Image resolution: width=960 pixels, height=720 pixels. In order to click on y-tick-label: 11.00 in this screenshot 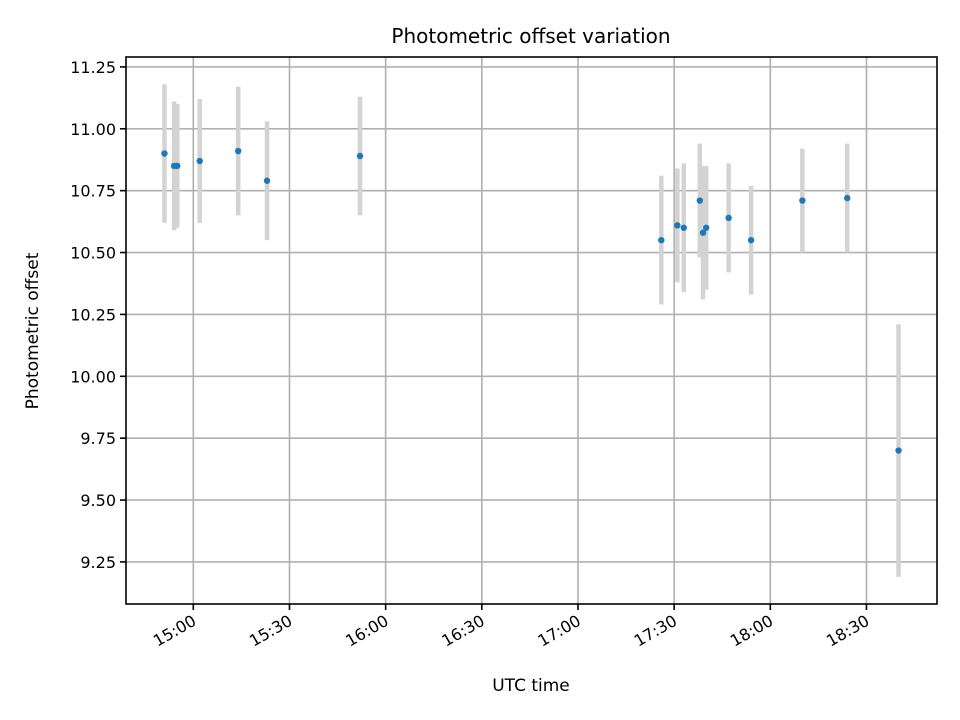, I will do `click(93, 129)`.